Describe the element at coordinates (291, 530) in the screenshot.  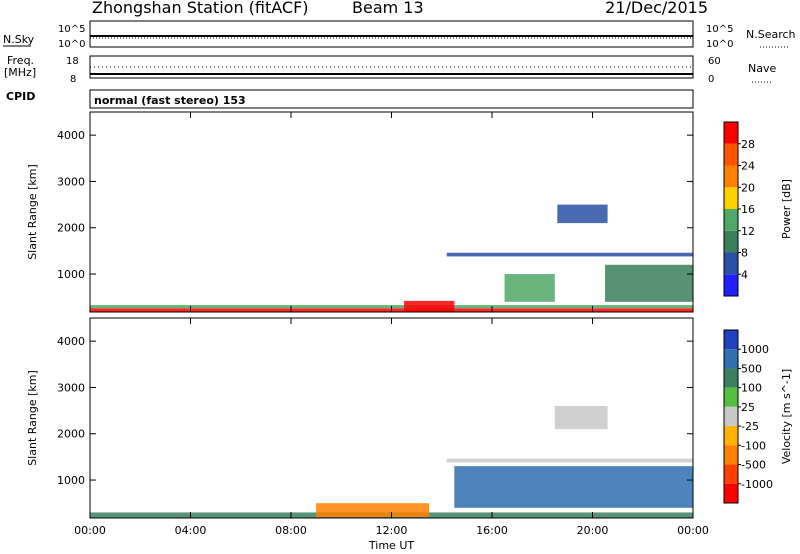
I see `x-tick-label: 08:00` at that location.